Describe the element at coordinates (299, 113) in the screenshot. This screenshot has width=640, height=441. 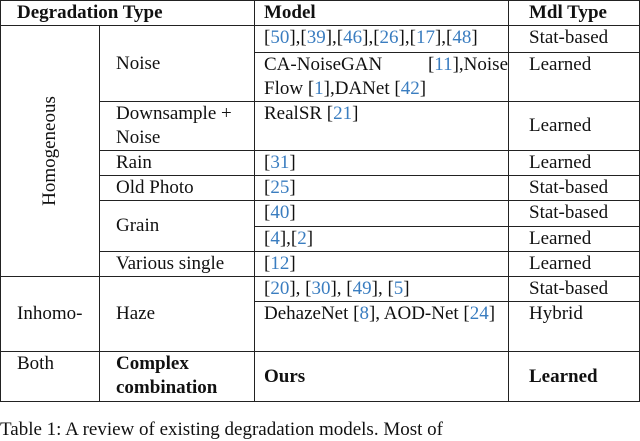
I see `model-text: RealSR [` at that location.